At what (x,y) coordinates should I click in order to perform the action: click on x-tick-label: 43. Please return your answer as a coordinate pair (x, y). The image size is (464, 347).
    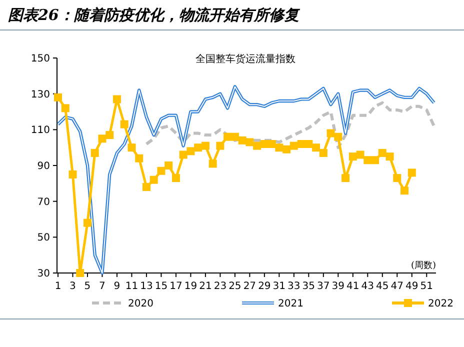
    Looking at the image, I should click on (367, 286).